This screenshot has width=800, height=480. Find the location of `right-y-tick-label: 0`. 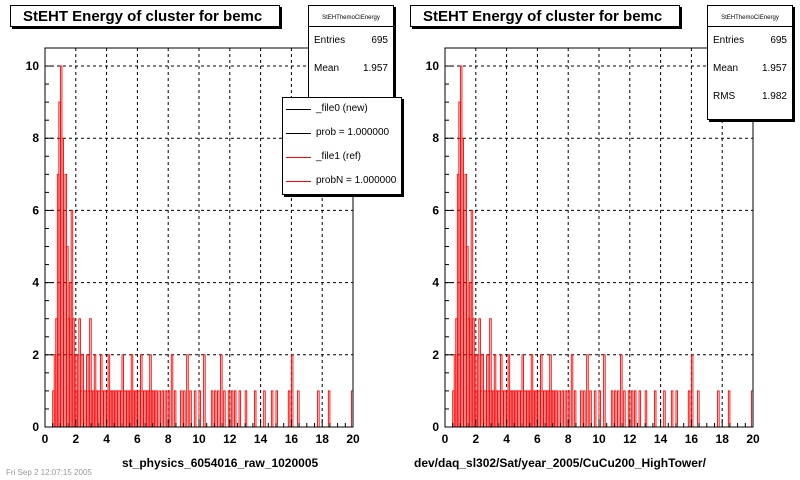

right-y-tick-label: 0 is located at coordinates (435, 427).